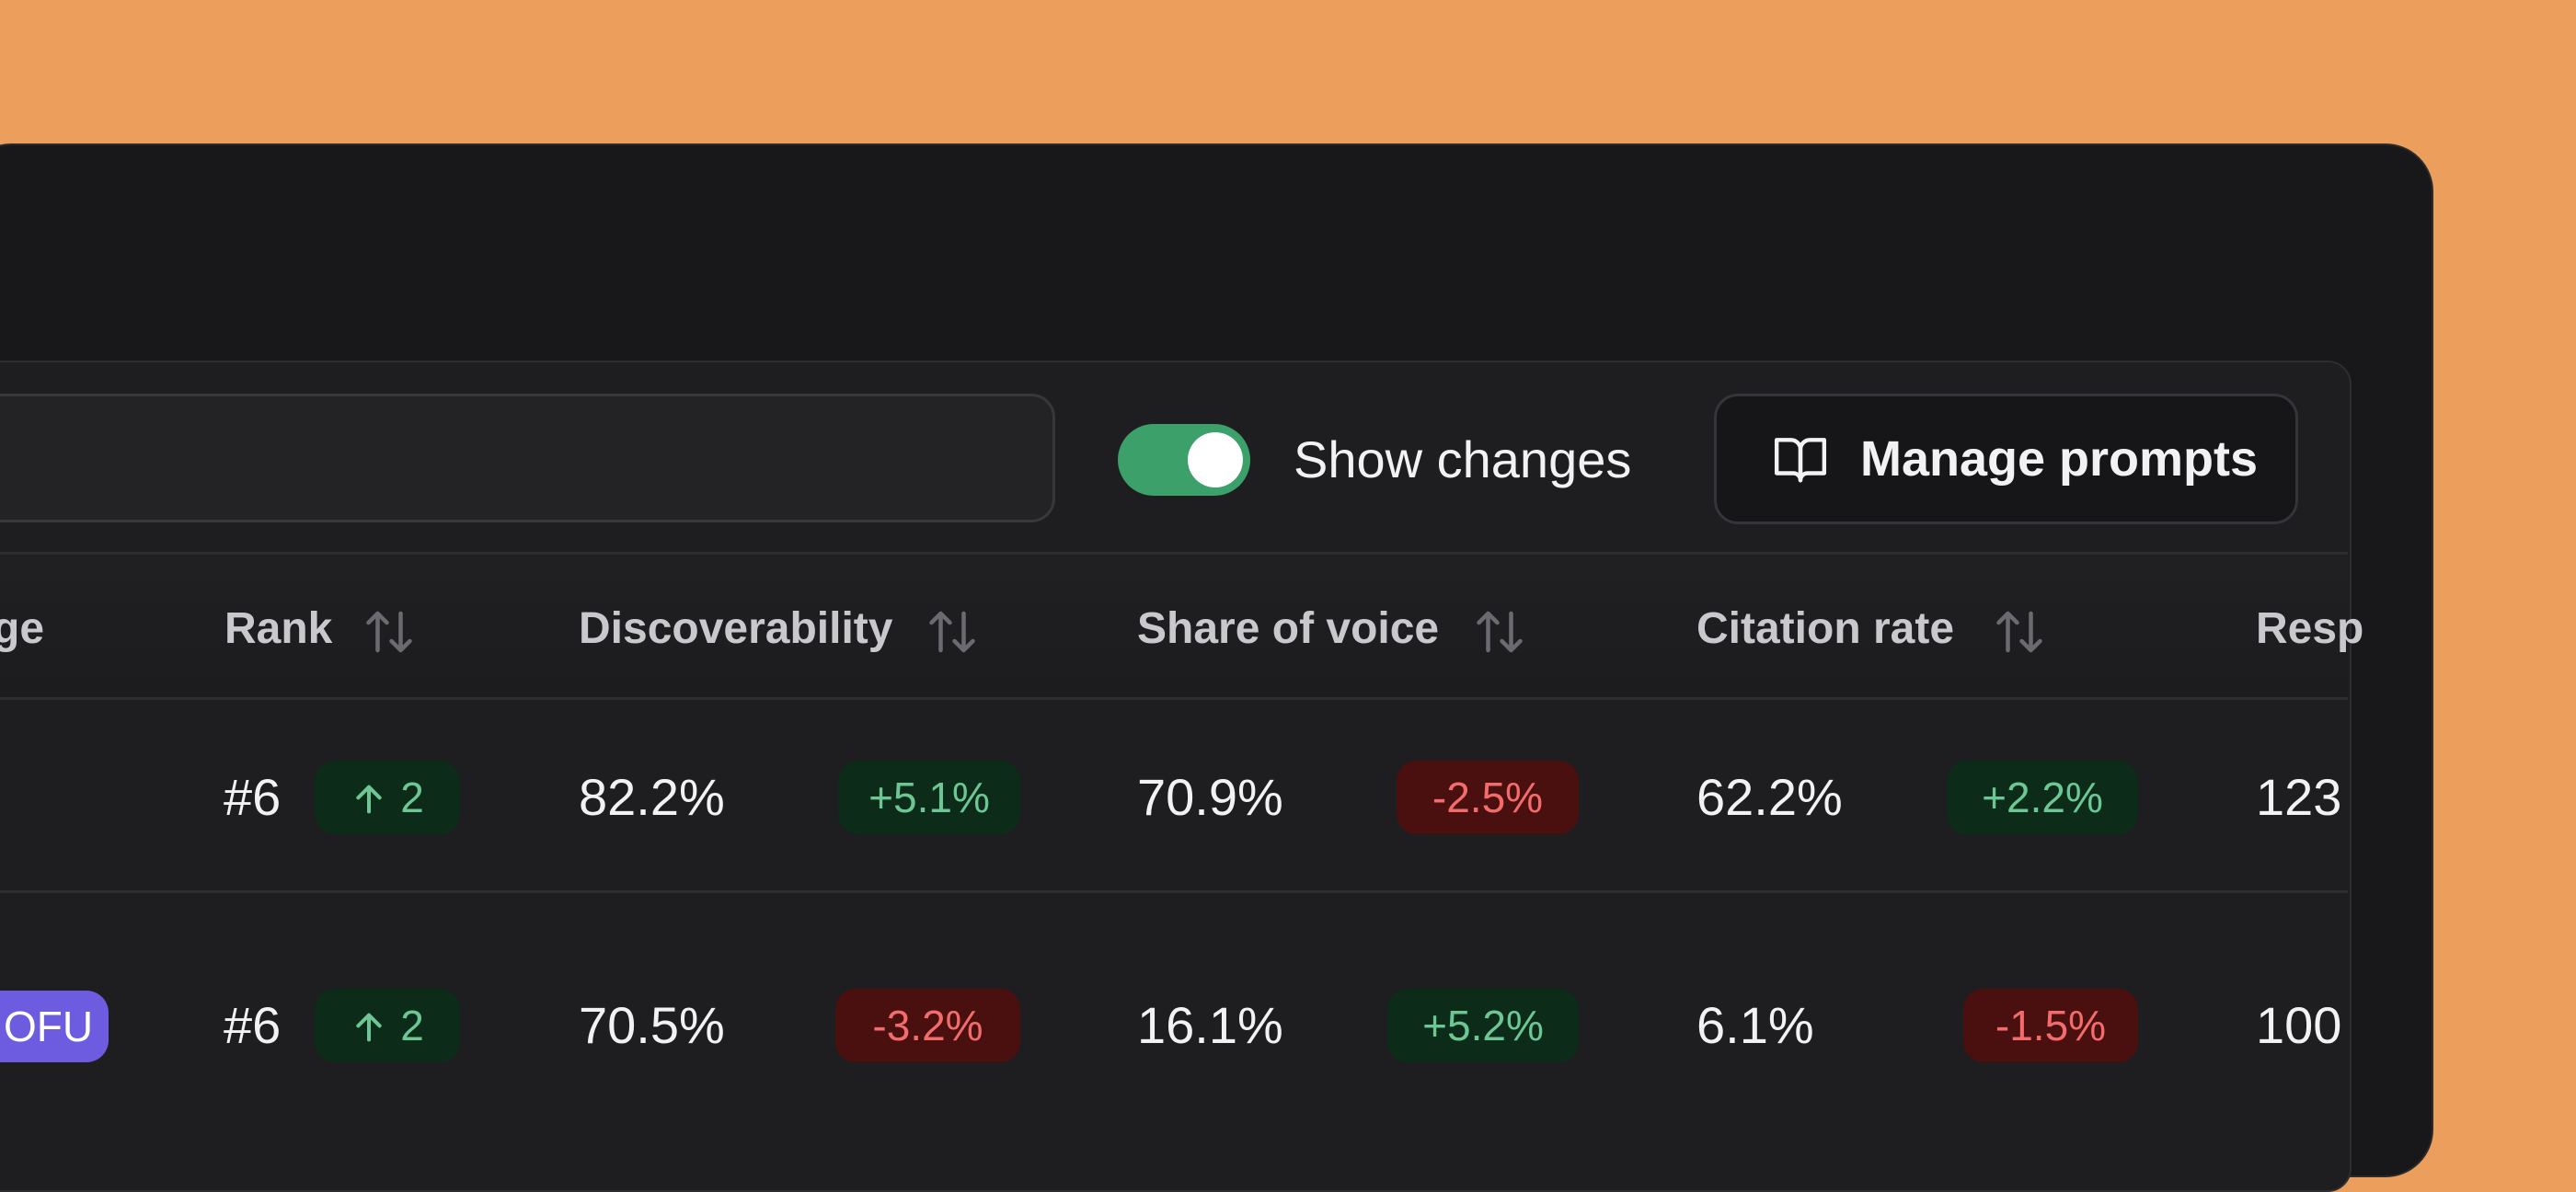 This screenshot has width=2576, height=1192. I want to click on column-header-citation-rate: Citation rate, so click(1825, 628).